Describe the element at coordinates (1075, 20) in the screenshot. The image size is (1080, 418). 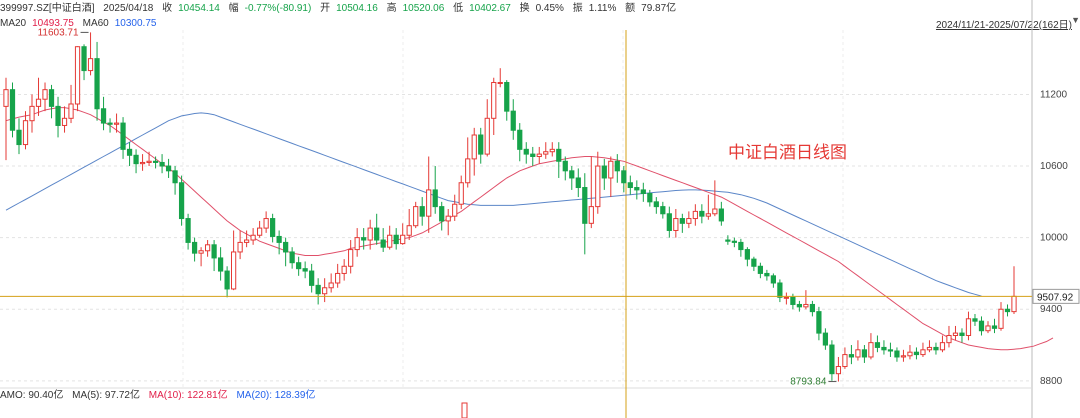
I see `chevron-down-icon: ▼` at that location.